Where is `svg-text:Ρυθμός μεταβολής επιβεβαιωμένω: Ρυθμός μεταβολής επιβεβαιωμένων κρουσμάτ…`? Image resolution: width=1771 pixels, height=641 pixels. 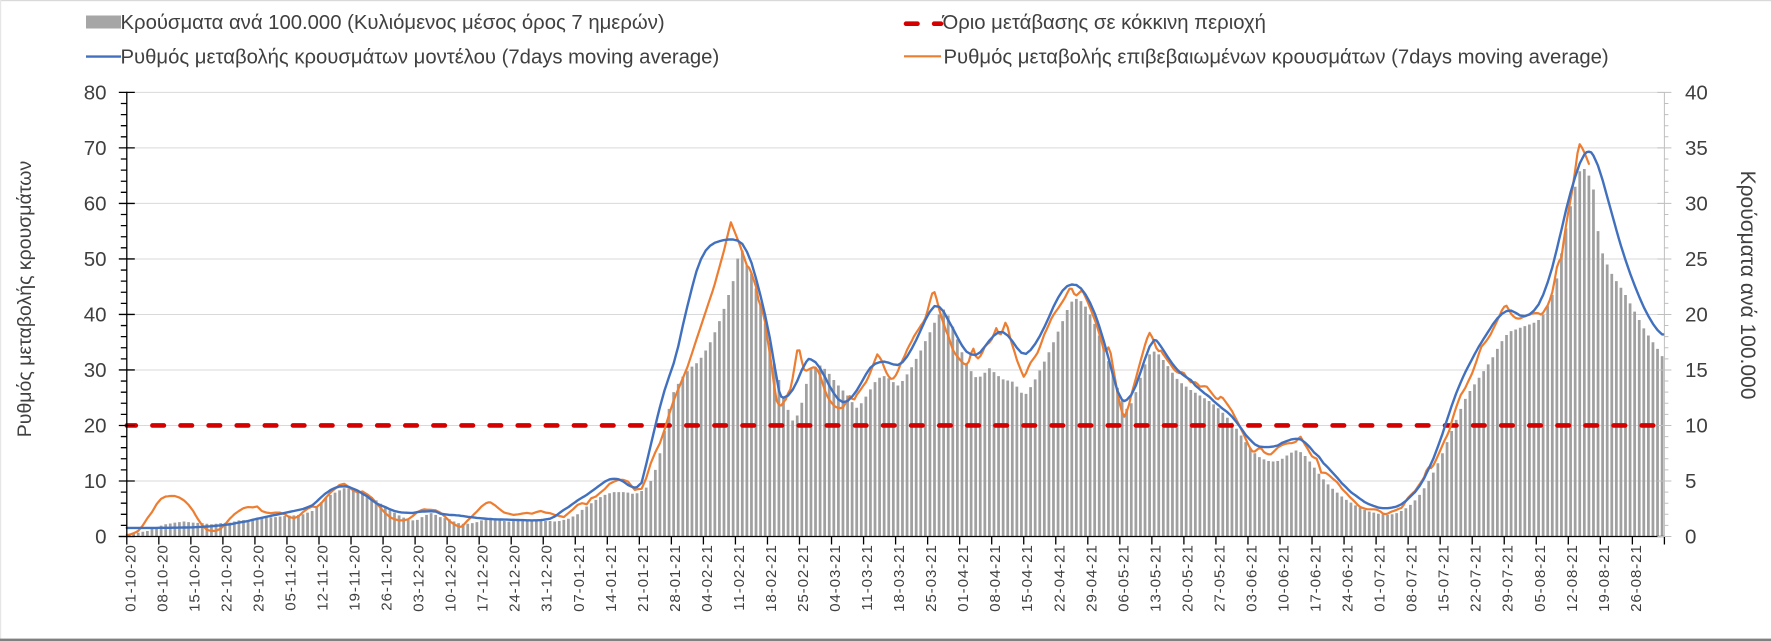 svg-text:Ρυθμός μεταβολής επιβεβαιωμένω: Ρυθμός μεταβολής επιβεβαιωμένων κρουσμάτ… is located at coordinates (1276, 58).